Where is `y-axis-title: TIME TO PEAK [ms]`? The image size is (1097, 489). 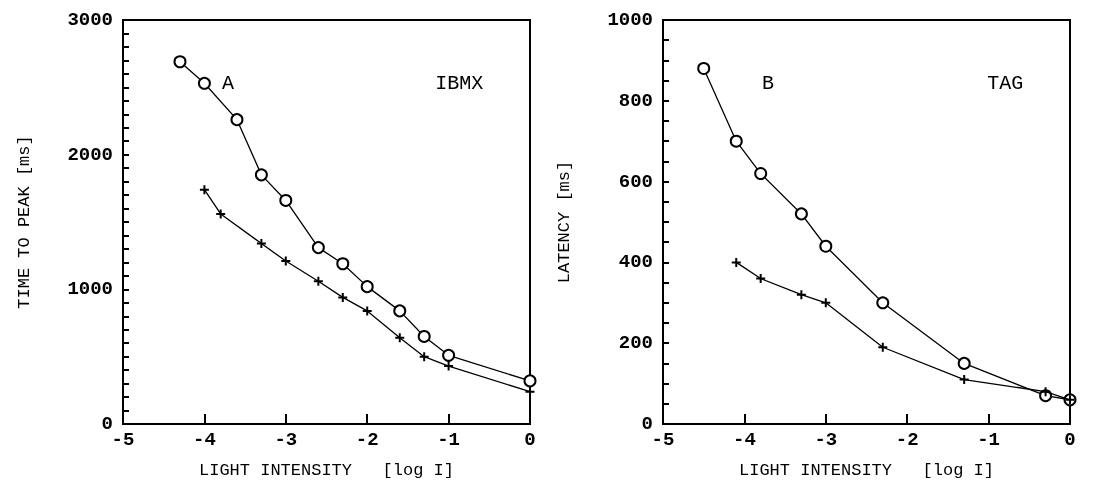
y-axis-title: TIME TO PEAK [ms] is located at coordinates (24, 222).